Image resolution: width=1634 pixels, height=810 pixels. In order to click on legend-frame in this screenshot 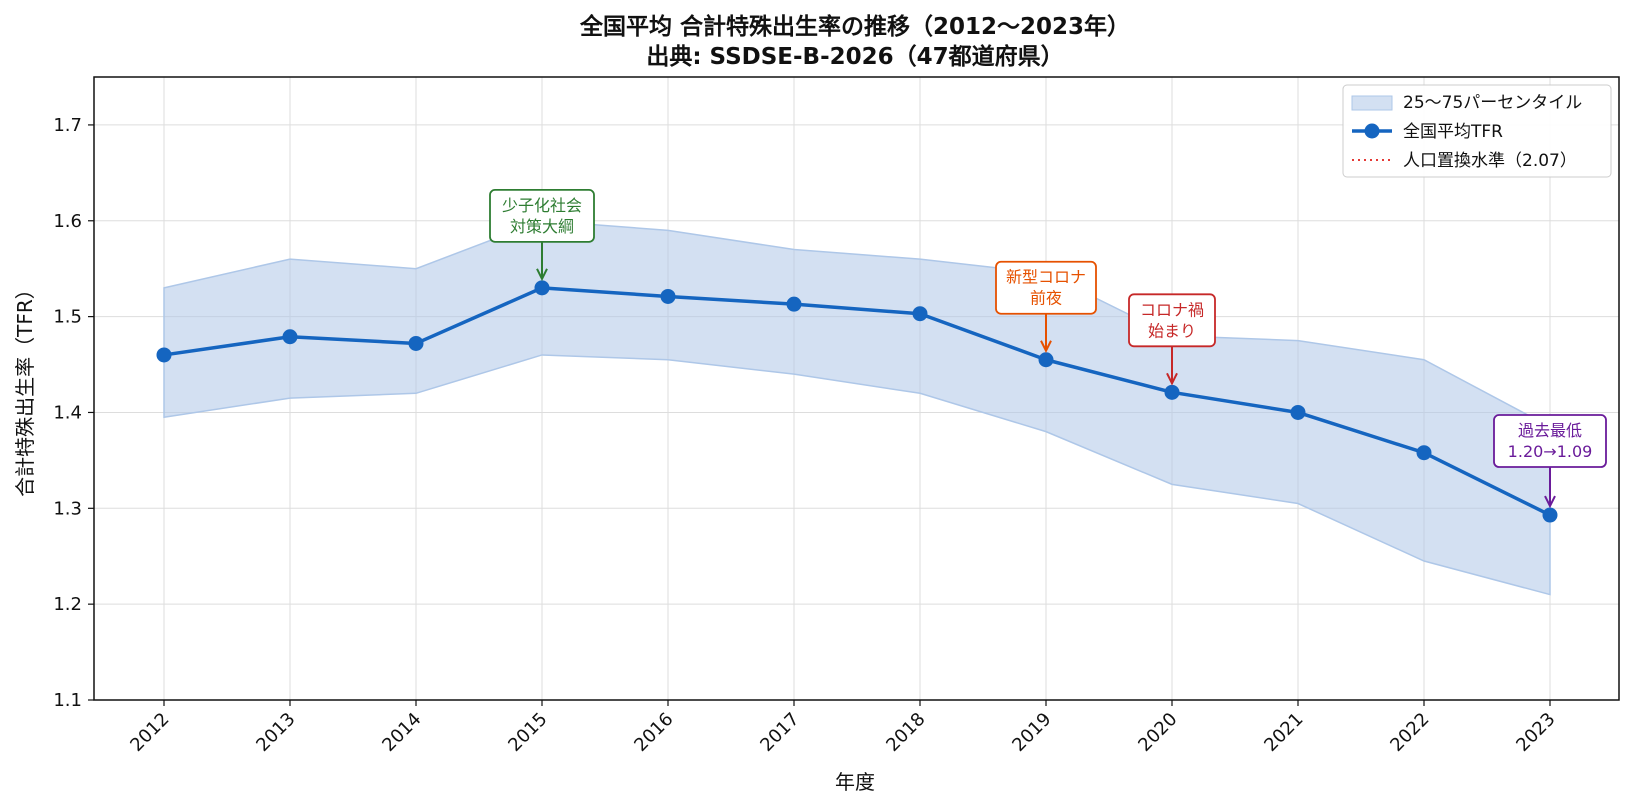, I will do `click(1477, 131)`.